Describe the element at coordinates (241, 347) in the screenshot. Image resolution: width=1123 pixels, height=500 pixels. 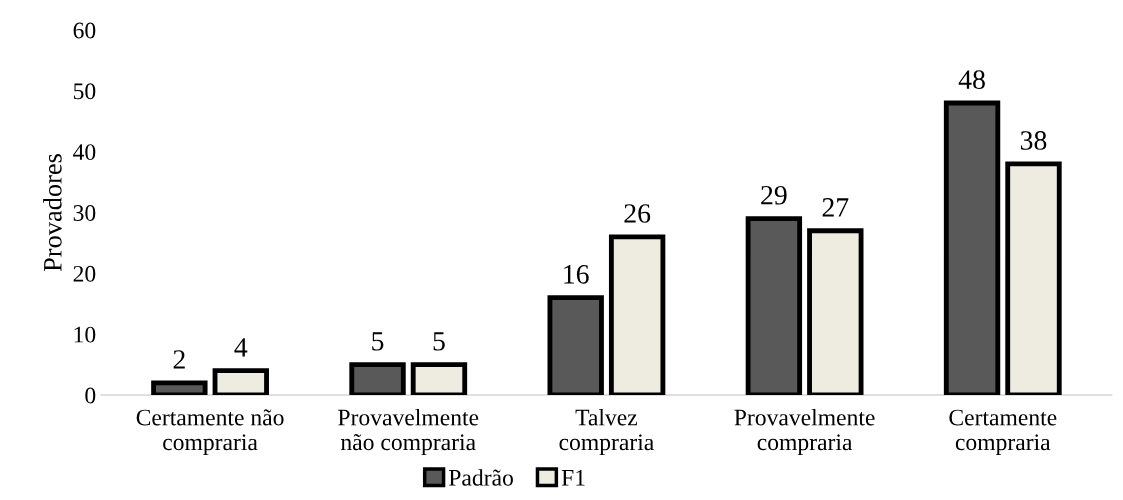
I see `data-label: 4` at that location.